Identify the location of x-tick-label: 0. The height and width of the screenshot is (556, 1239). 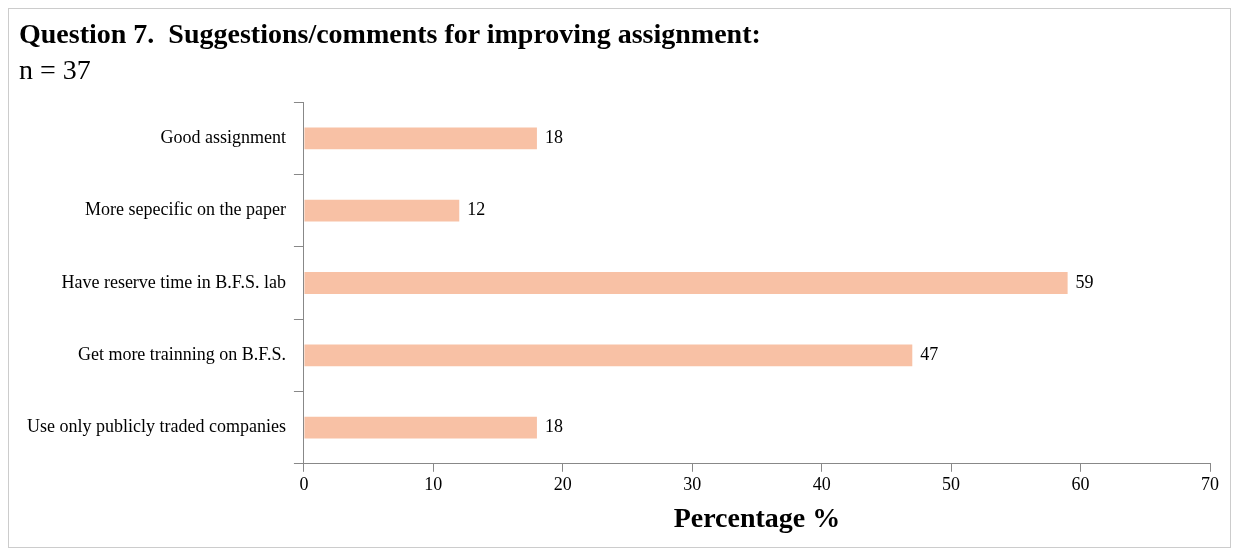
(304, 484).